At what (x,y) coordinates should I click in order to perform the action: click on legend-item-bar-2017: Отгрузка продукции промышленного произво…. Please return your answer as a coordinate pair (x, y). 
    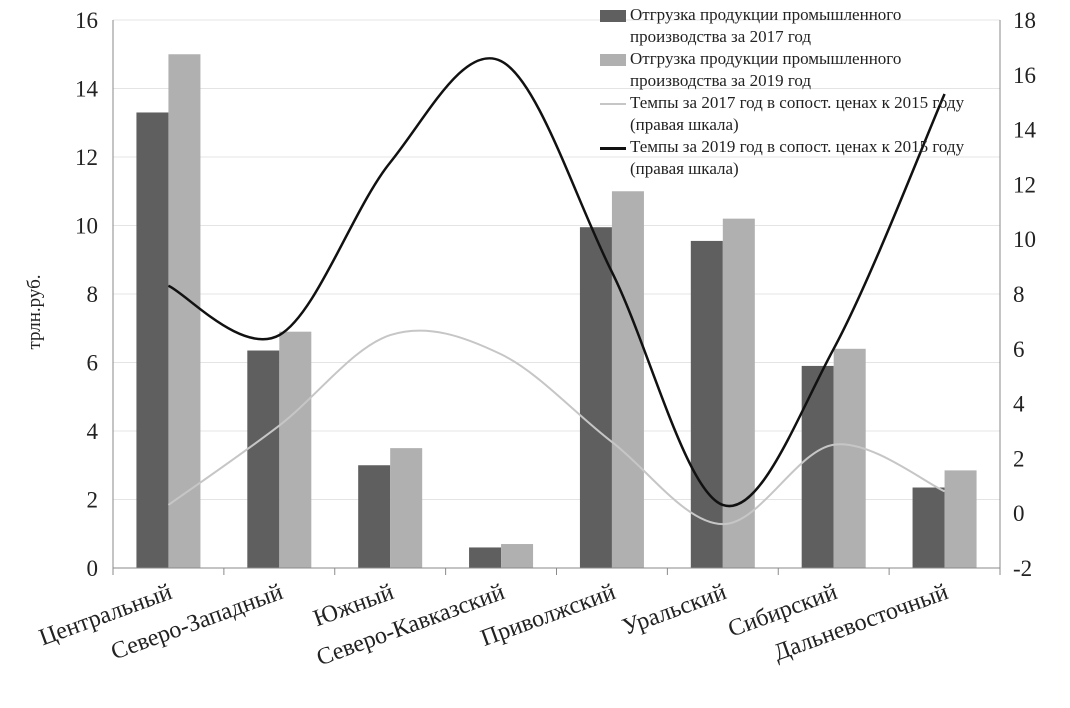
    Looking at the image, I should click on (784, 26).